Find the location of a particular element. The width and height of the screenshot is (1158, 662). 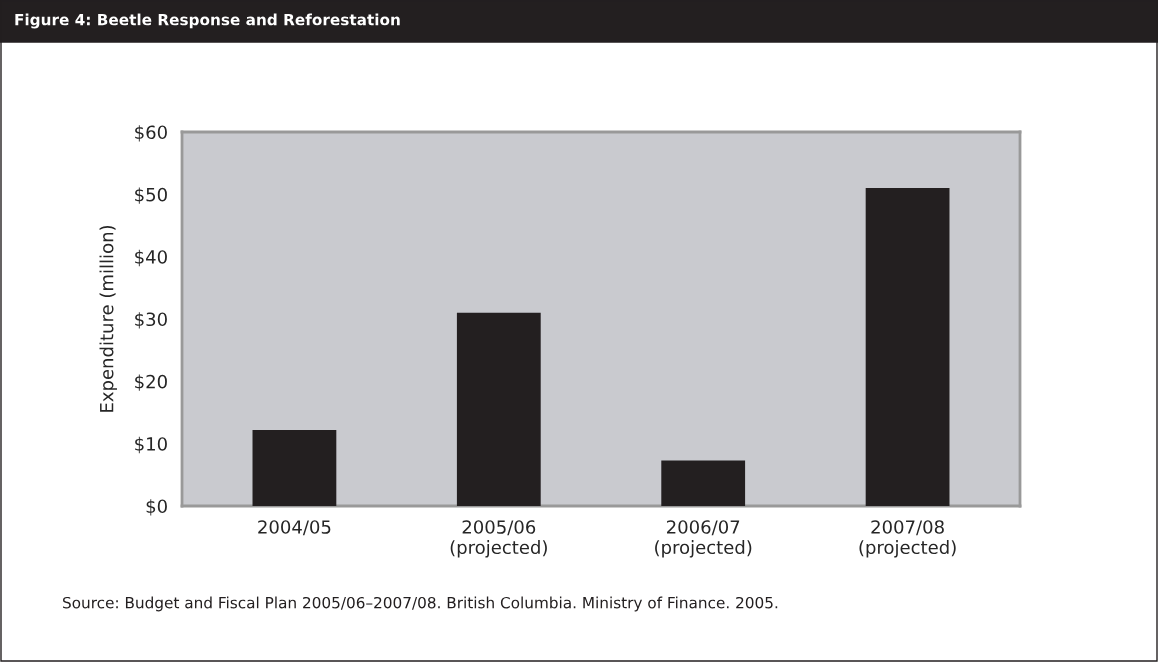

y-tick-label: $10 is located at coordinates (151, 445).